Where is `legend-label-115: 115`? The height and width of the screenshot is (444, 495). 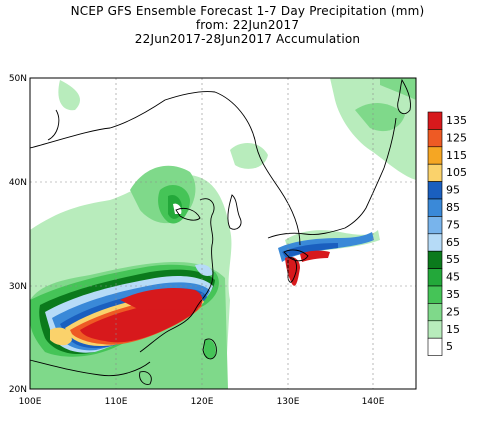 legend-label-115: 115 is located at coordinates (456, 155).